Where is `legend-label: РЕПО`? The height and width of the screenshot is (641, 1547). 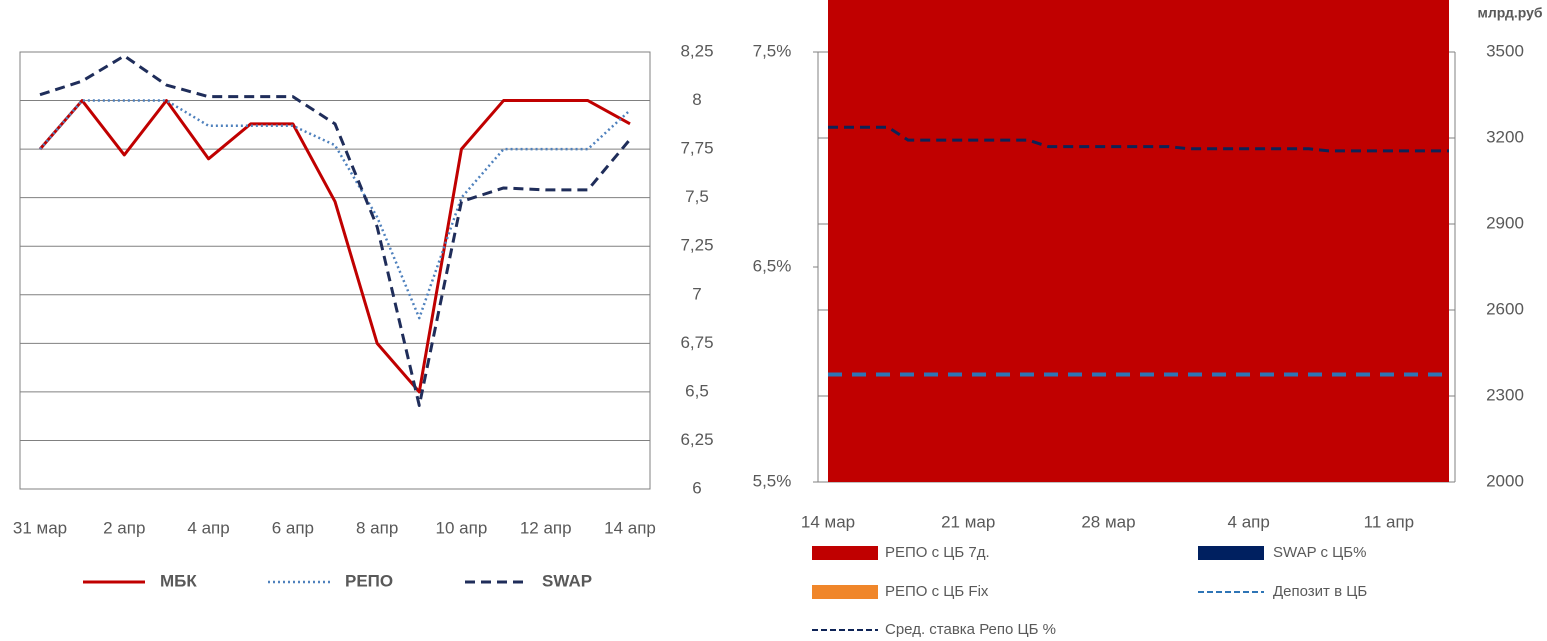
legend-label: РЕПО is located at coordinates (369, 580).